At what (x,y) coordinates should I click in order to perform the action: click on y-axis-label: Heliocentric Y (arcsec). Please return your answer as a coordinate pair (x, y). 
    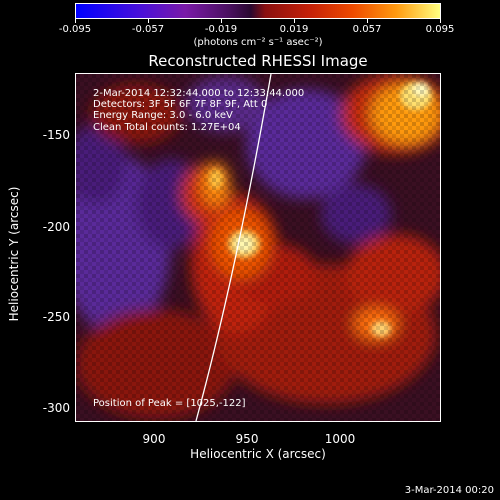
    Looking at the image, I should click on (14, 254).